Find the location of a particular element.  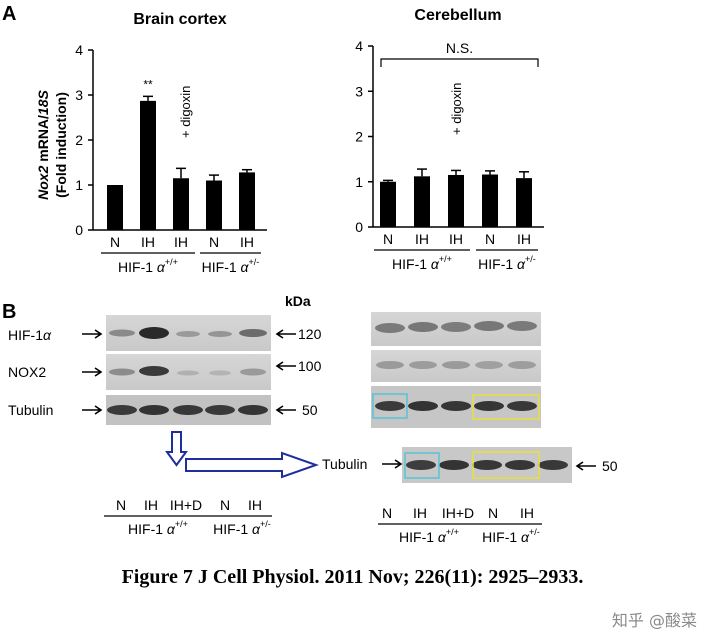

chart-title-cortex: Brain cortex is located at coordinates (179, 19).